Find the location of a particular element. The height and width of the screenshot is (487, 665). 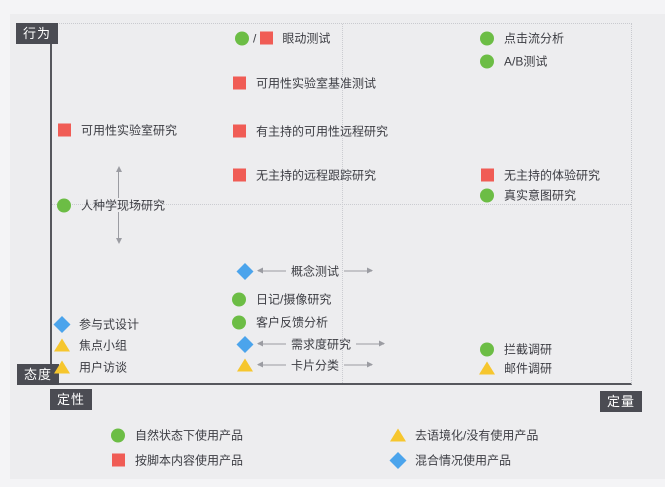

method-point: 无主持的体验研究 is located at coordinates (539, 175).